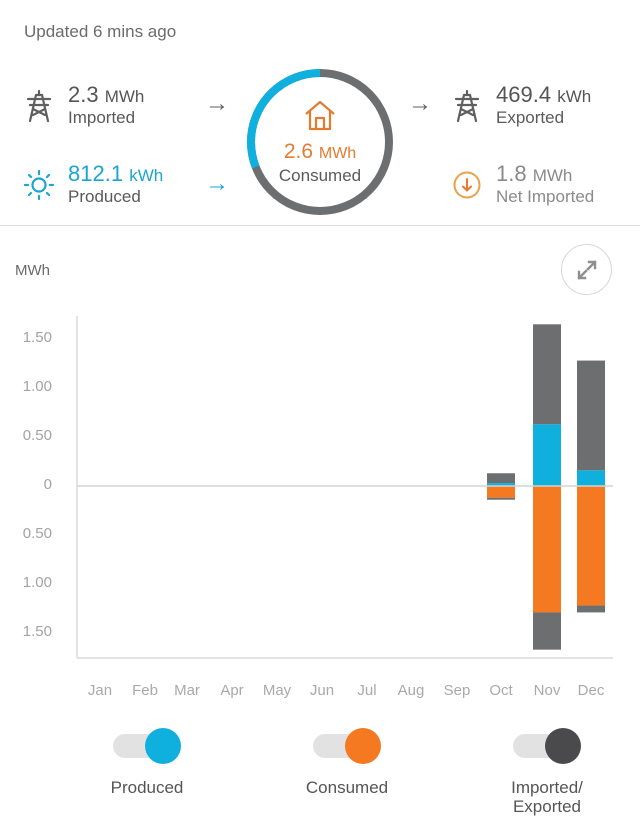  Describe the element at coordinates (147, 746) in the screenshot. I see `produced-toggle` at that location.